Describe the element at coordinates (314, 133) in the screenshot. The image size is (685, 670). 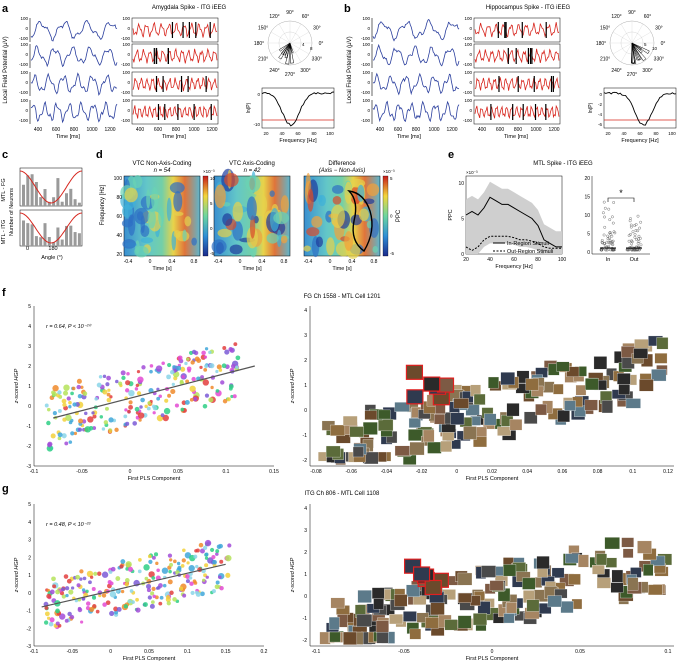
I see `lnp-xtick: 80` at that location.